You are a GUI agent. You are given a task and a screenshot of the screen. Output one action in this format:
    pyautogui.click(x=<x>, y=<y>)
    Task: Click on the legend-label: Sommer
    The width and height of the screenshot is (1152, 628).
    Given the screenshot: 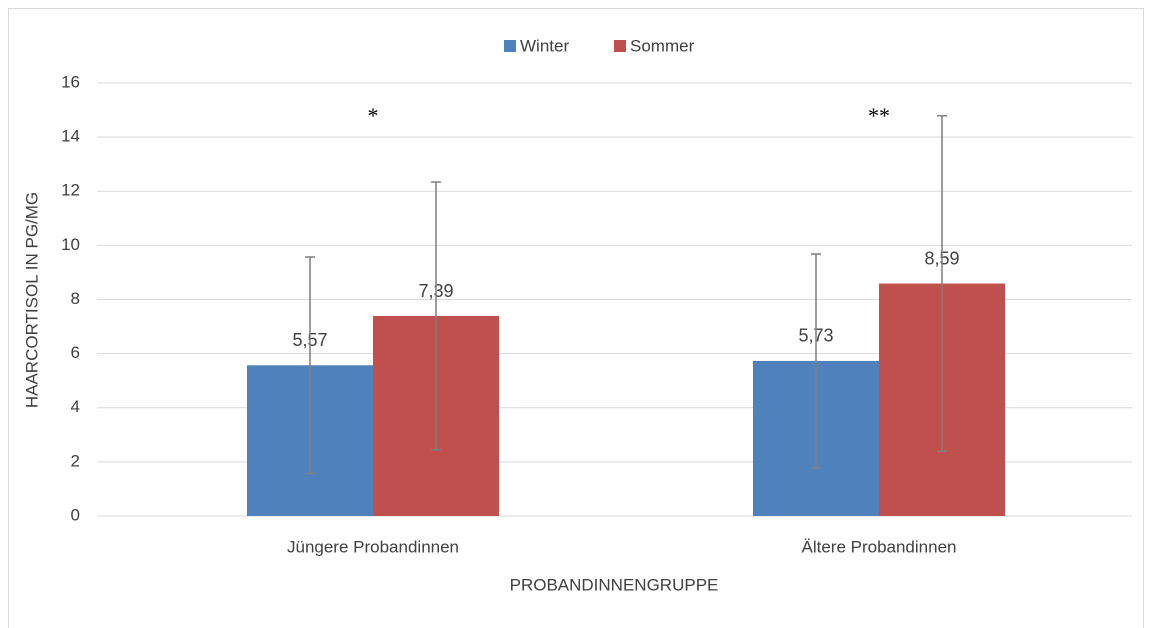 What is the action you would take?
    pyautogui.click(x=662, y=45)
    